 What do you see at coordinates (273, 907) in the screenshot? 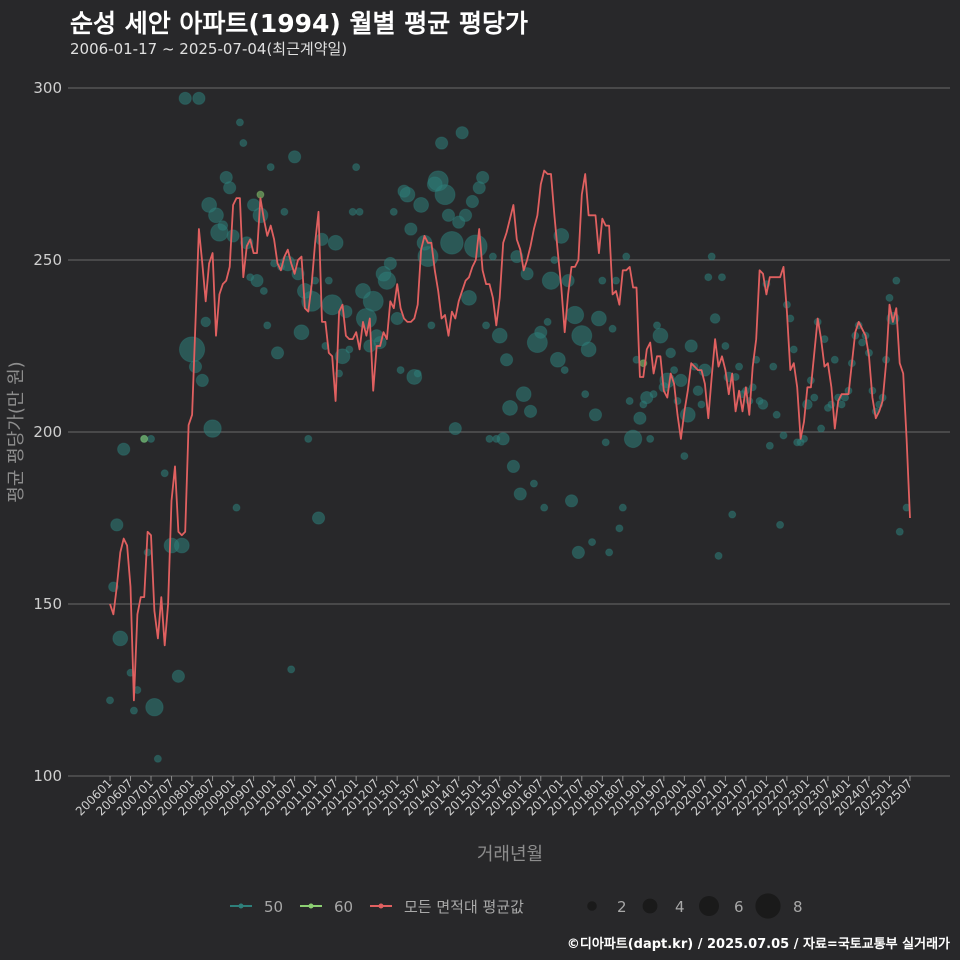
I see `legend-label-0: 50` at bounding box center [273, 907].